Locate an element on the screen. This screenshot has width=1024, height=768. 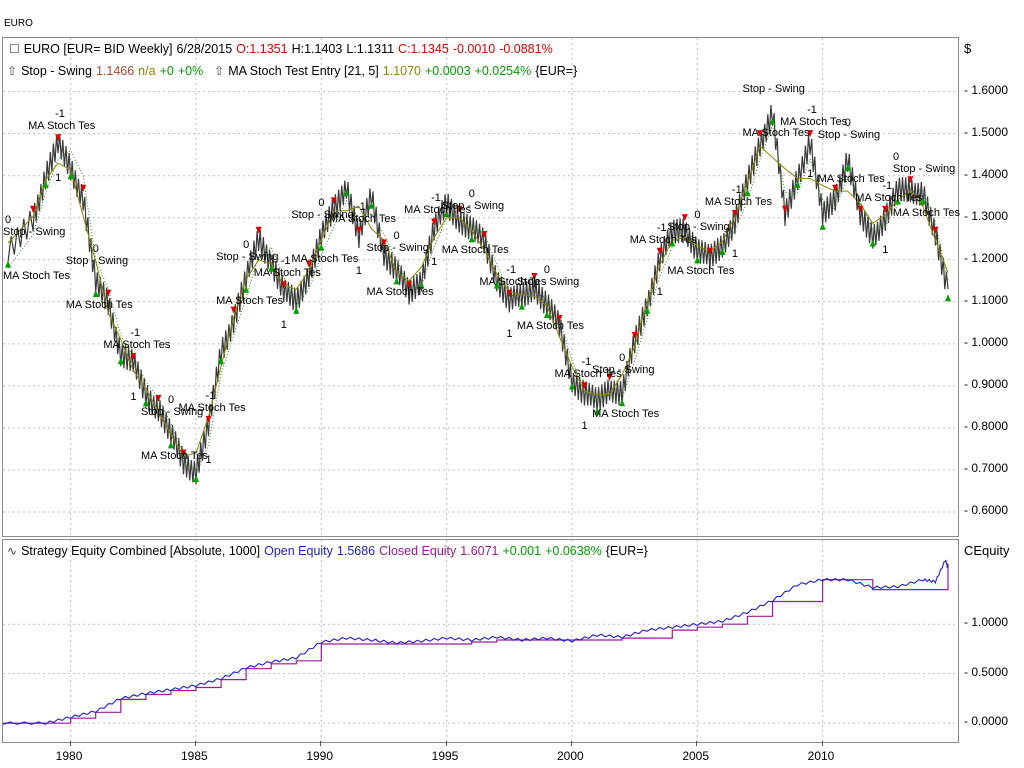
stop-name: Stop - Swing is located at coordinates (56, 71).